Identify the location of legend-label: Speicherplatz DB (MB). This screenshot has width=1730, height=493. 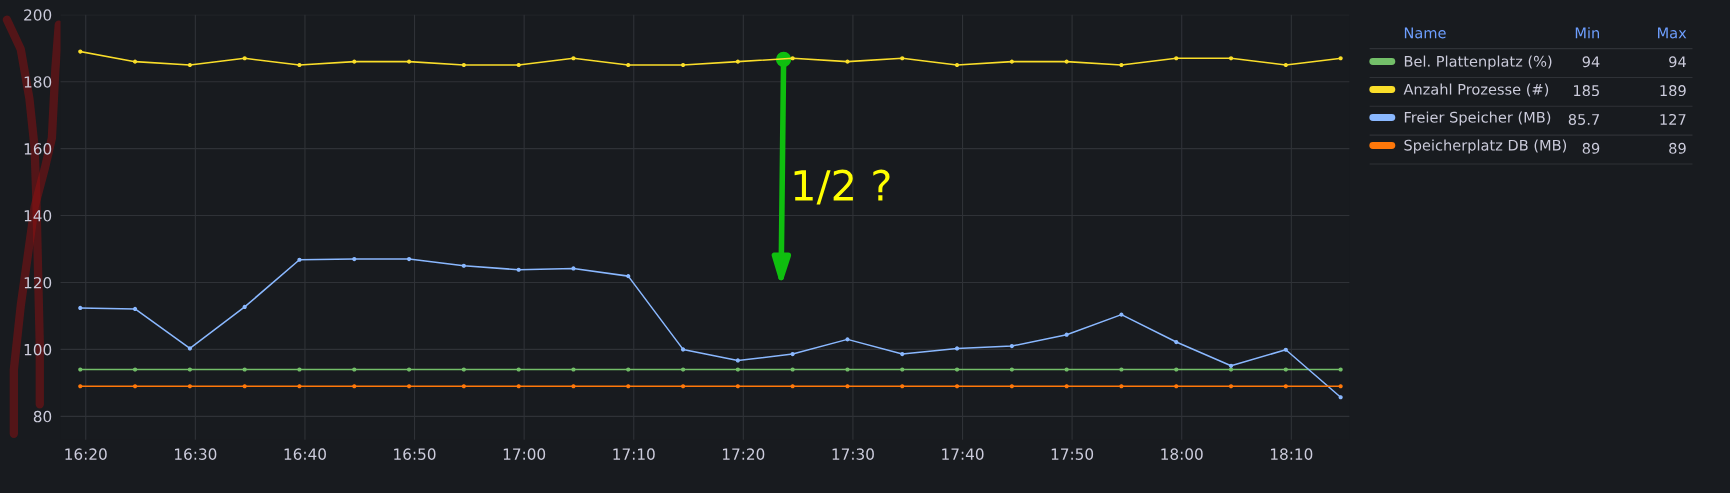
(1485, 146).